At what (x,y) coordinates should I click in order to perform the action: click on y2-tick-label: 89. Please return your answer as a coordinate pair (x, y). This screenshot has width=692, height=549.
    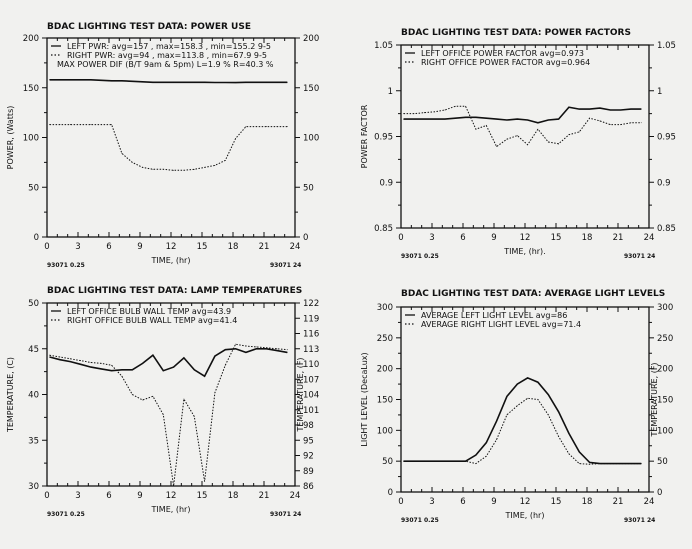
    Looking at the image, I should click on (308, 472).